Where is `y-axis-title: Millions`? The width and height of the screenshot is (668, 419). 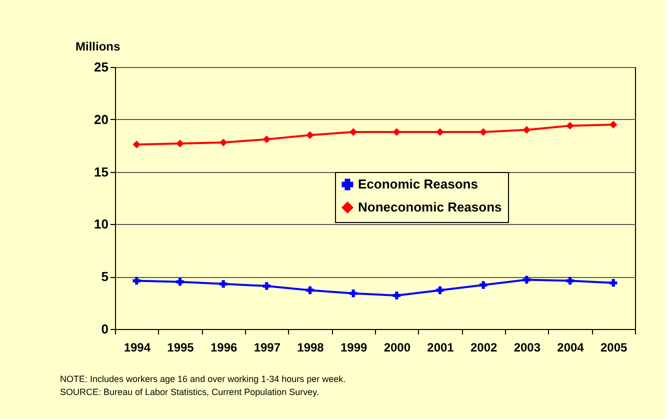 y-axis-title: Millions is located at coordinates (98, 47).